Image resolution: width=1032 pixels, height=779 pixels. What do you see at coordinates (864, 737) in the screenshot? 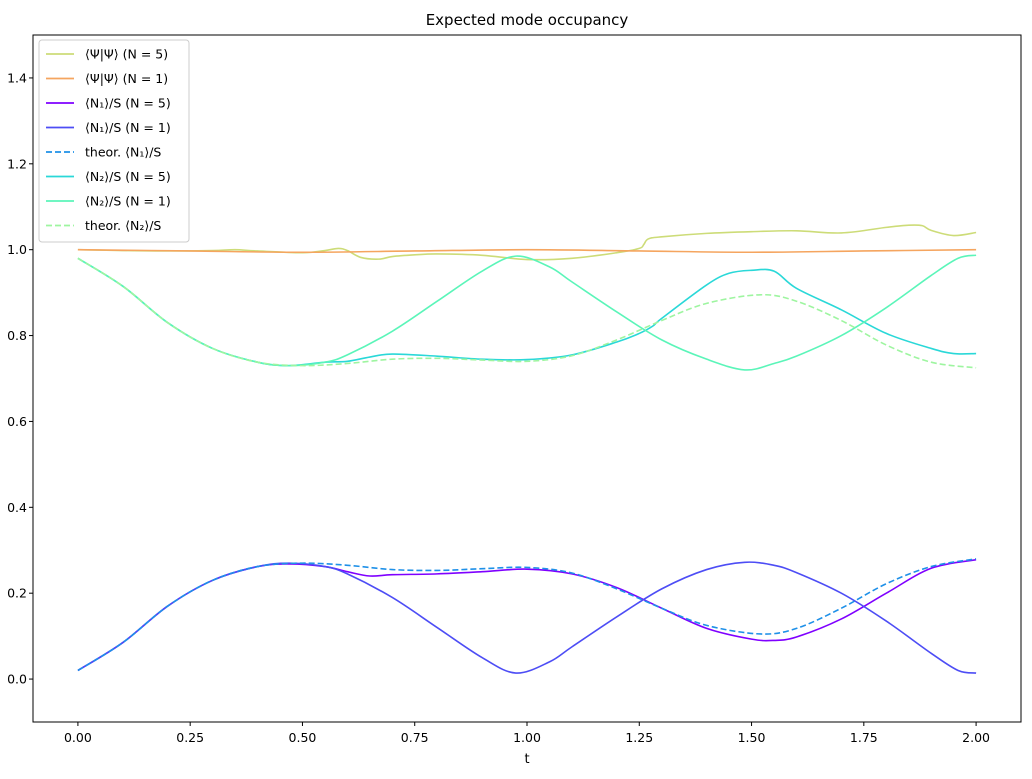
I see `x-tick-label: 1.75` at bounding box center [864, 737].